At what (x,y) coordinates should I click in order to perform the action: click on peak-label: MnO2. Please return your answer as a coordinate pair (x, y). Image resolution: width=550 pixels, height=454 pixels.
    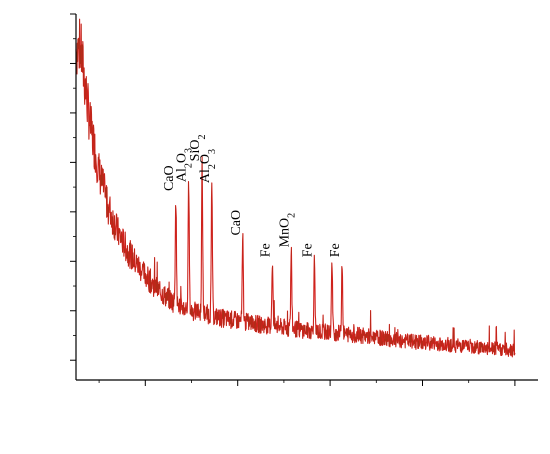
    Looking at the image, I should click on (287, 230).